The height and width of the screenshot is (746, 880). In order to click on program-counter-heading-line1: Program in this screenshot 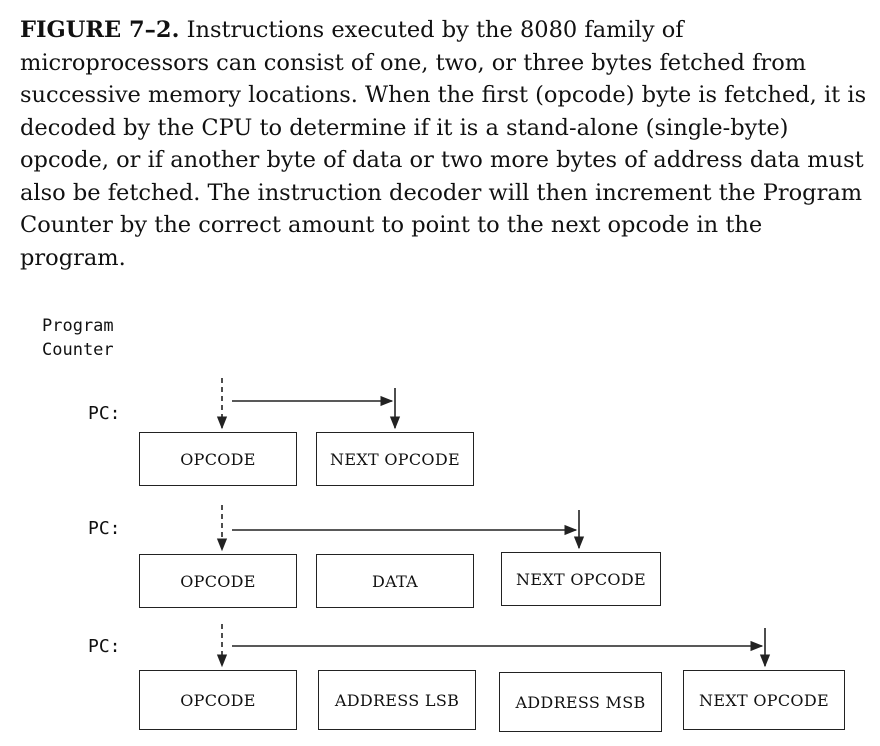, I will do `click(78, 326)`.